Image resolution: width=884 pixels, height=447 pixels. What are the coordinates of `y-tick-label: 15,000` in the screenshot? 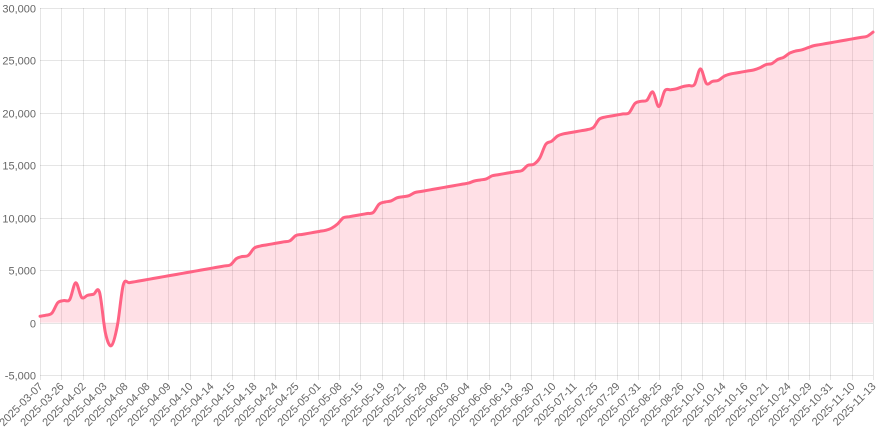 It's located at (19, 167).